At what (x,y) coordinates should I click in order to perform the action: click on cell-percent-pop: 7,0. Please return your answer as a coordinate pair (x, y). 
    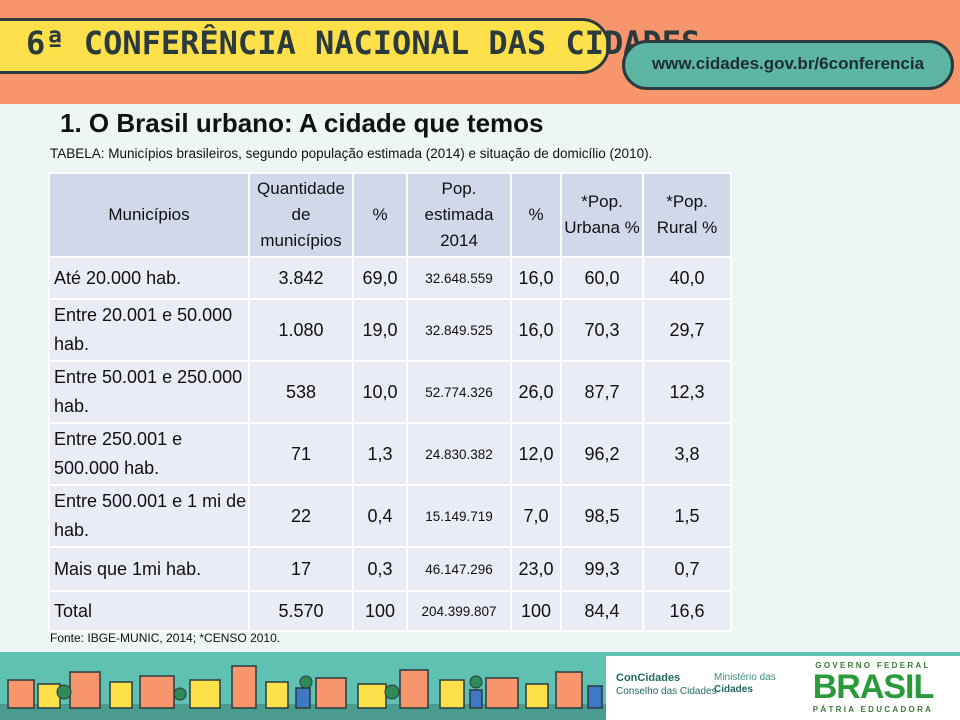
    Looking at the image, I should click on (536, 516).